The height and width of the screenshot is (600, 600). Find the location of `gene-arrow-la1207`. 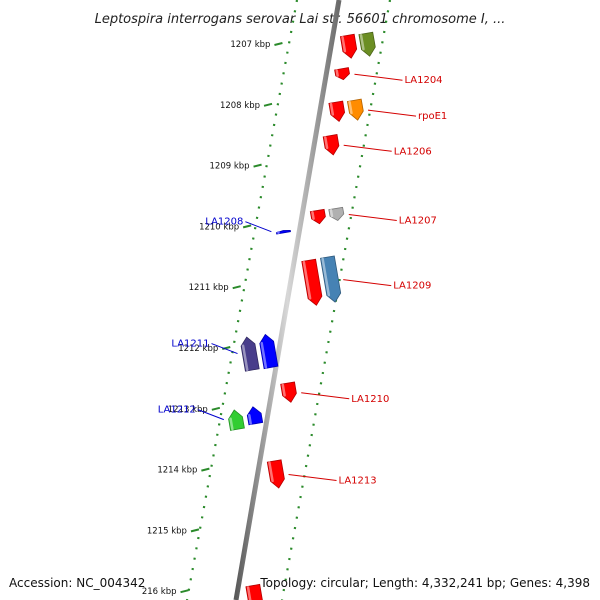

gene-arrow-la1207 is located at coordinates (336, 214).